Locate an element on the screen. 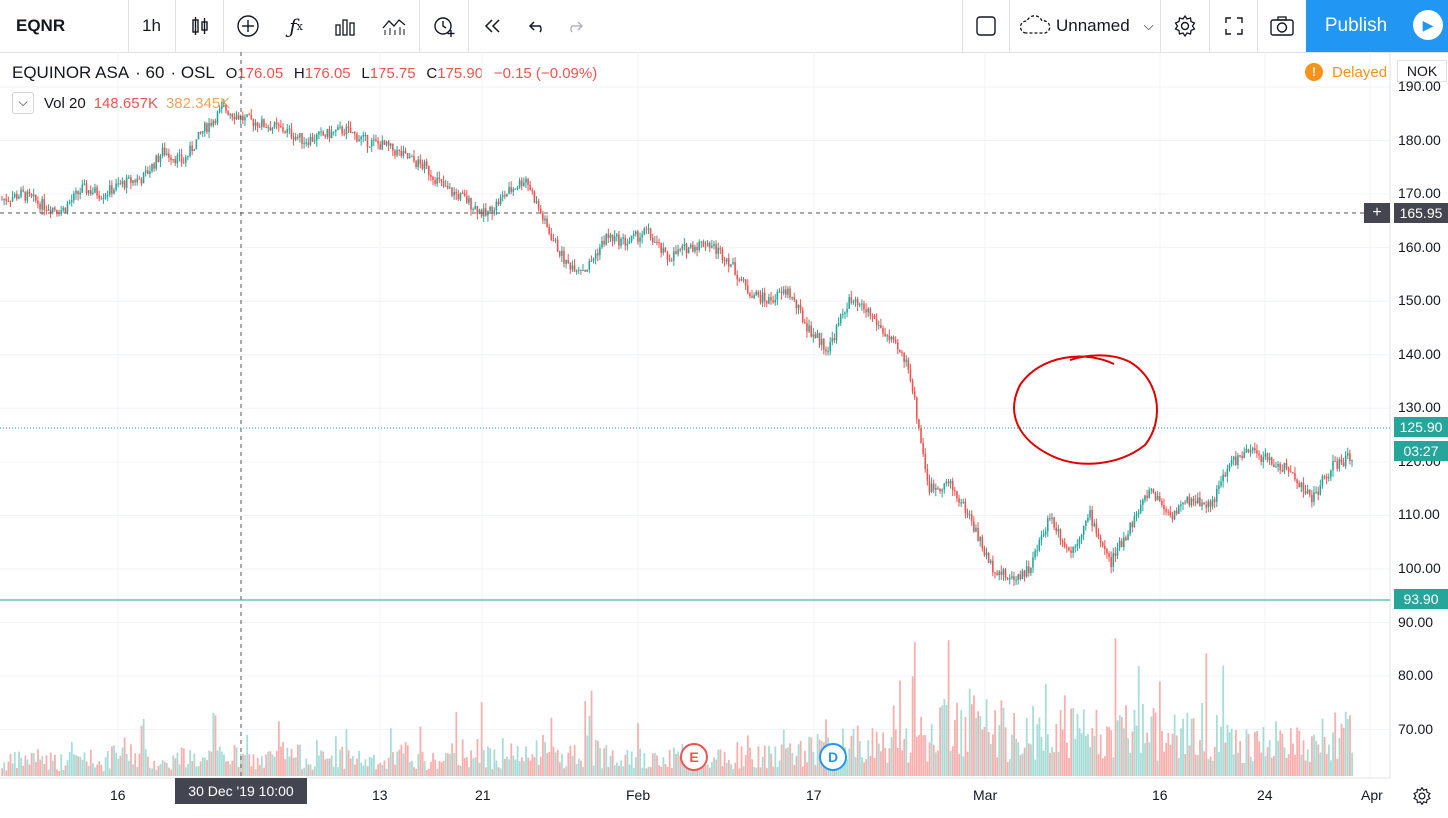  compare-icon is located at coordinates (394, 26).